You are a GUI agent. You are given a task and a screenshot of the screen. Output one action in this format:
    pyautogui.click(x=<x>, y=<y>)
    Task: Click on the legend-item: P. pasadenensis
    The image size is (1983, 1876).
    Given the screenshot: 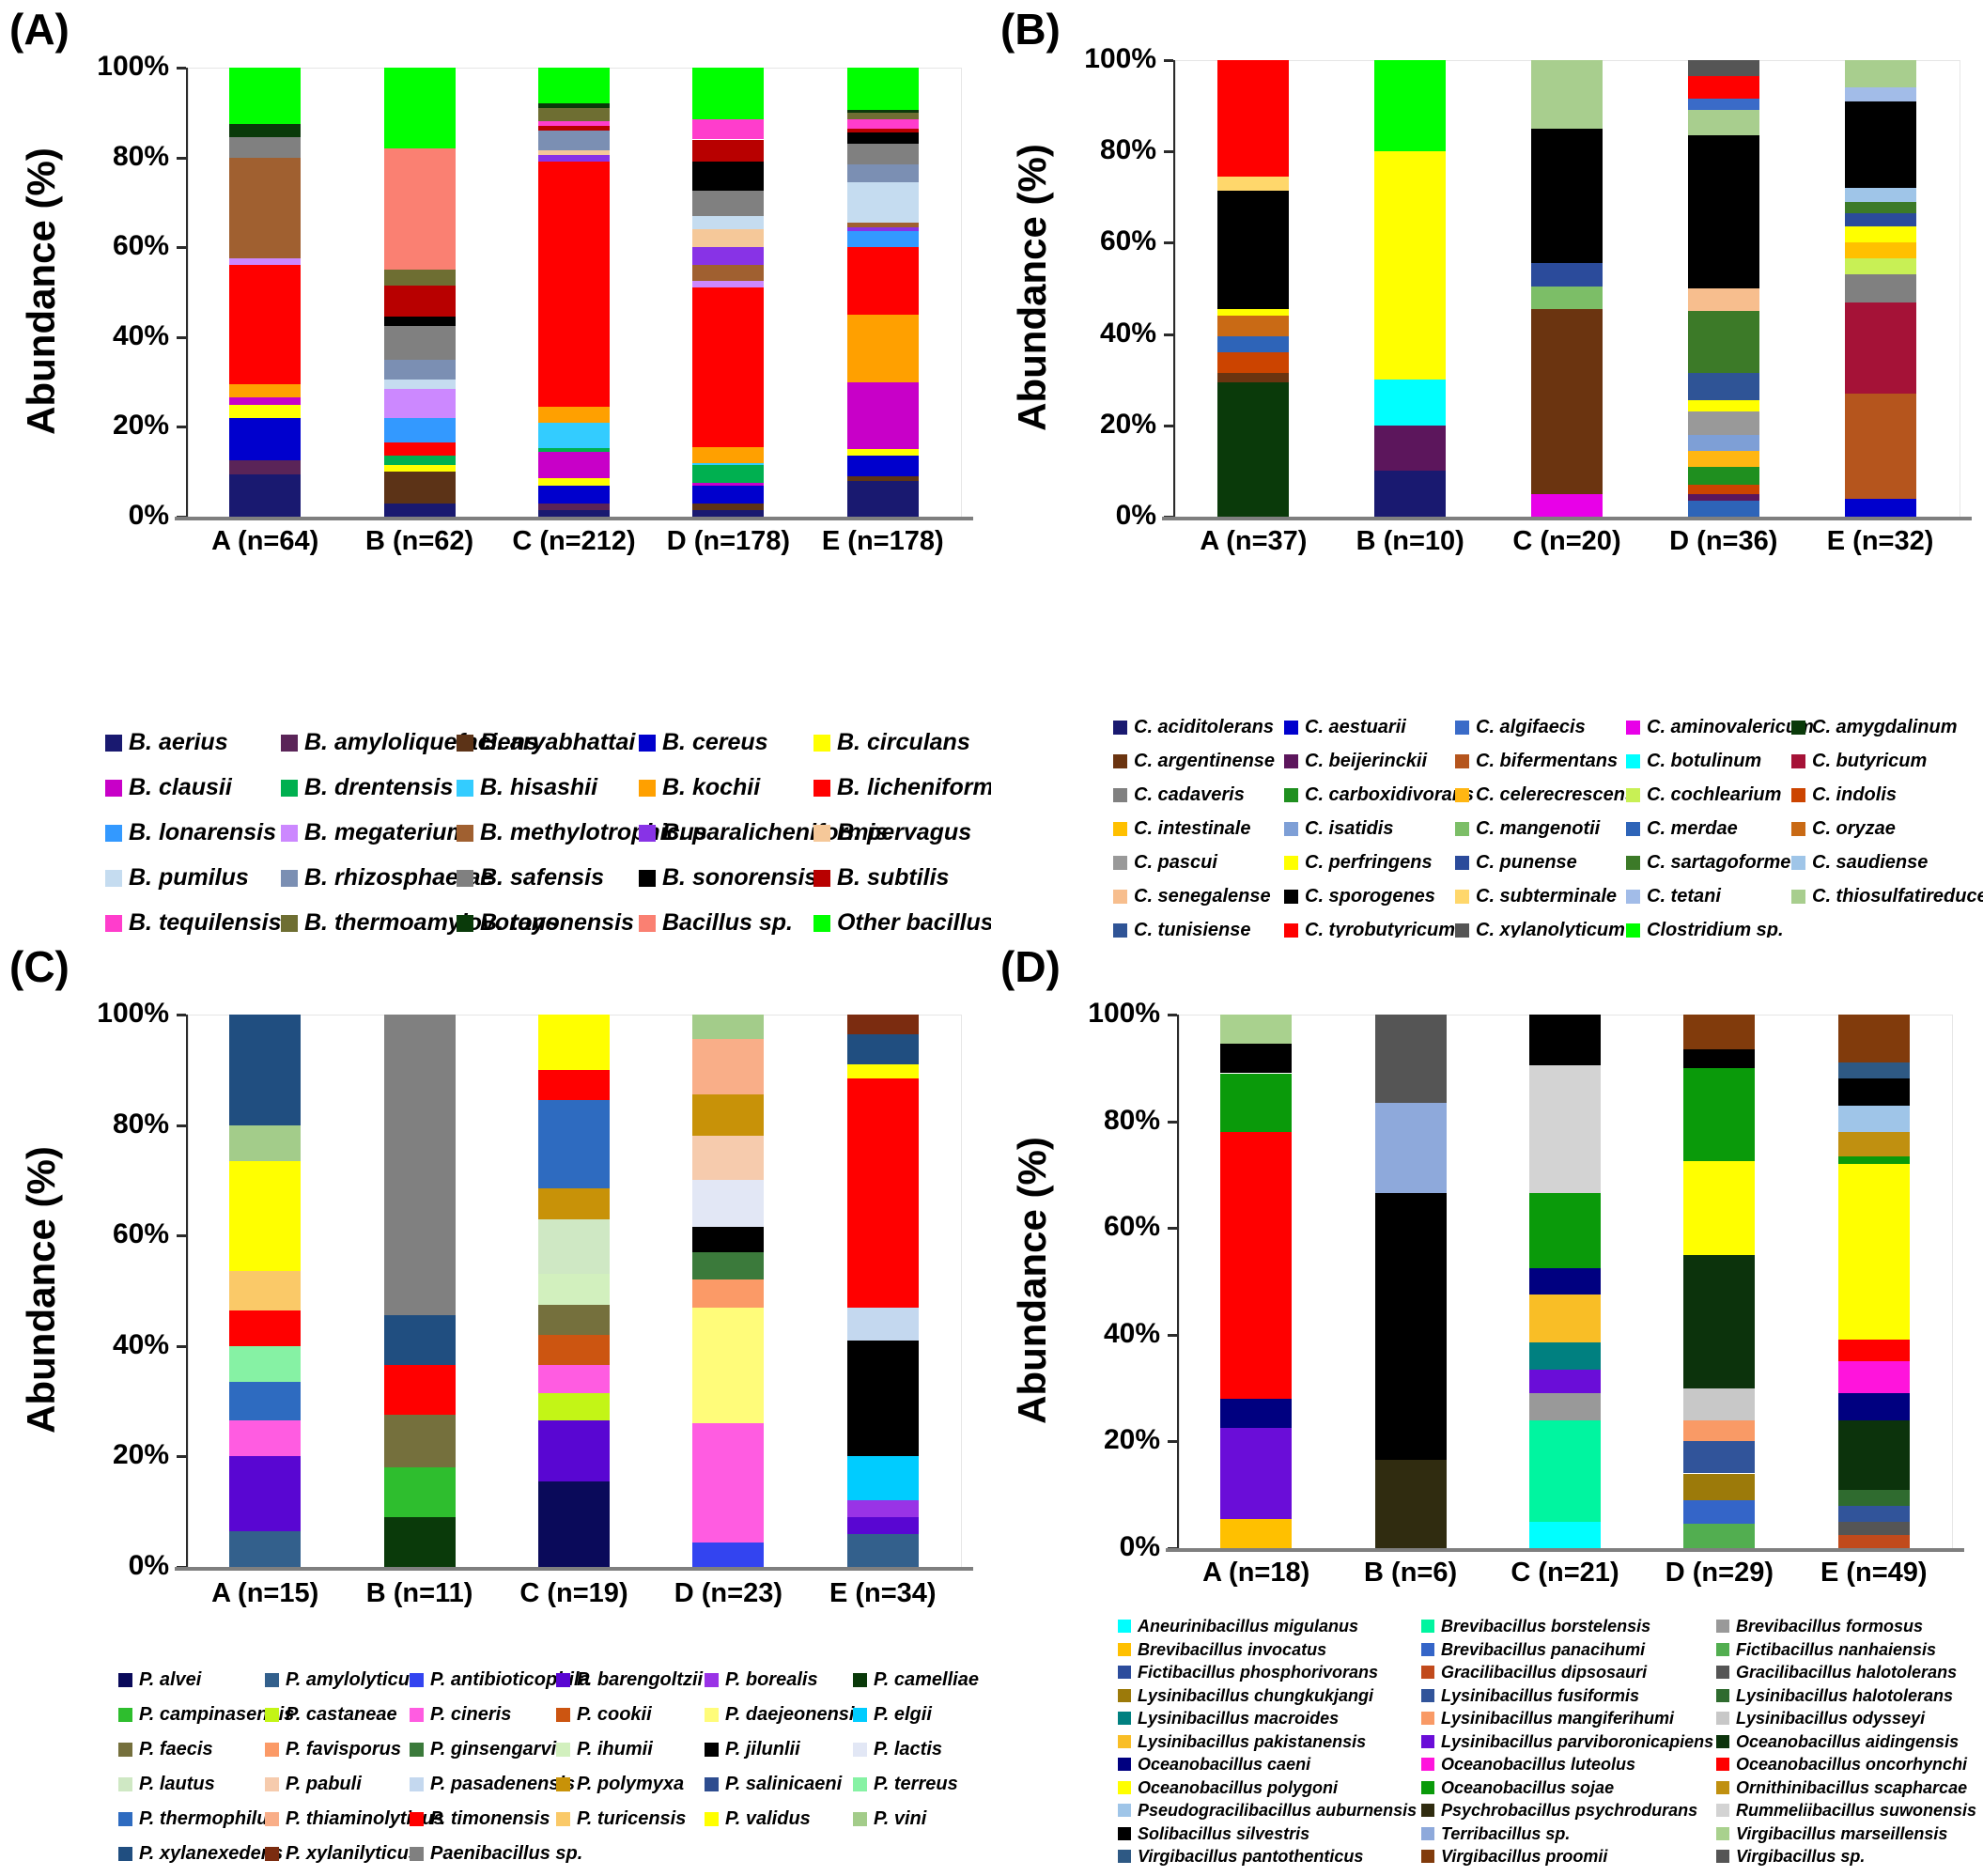 What is the action you would take?
    pyautogui.click(x=492, y=1784)
    